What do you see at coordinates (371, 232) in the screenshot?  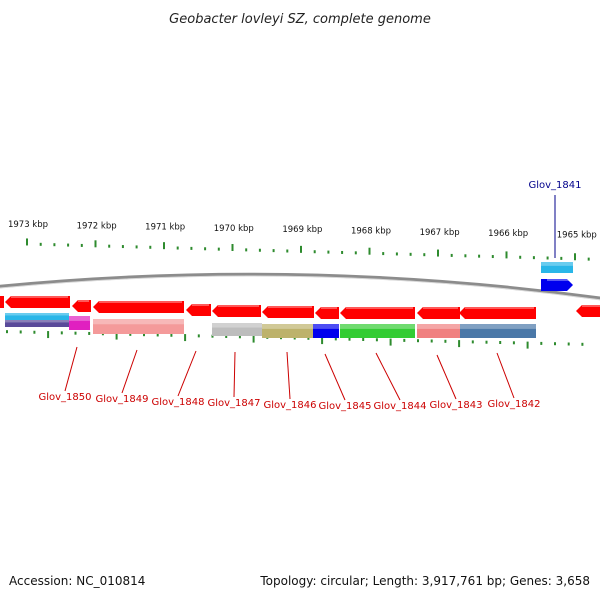 I see `kbp-tick-label: 1968 kbp` at bounding box center [371, 232].